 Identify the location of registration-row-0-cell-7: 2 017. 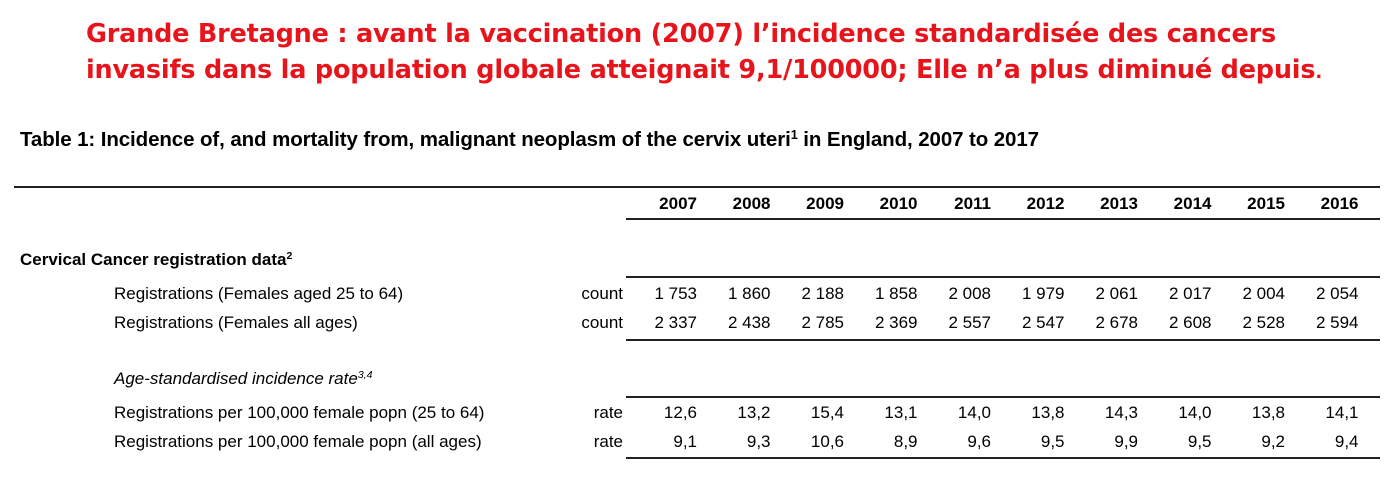
(1190, 293).